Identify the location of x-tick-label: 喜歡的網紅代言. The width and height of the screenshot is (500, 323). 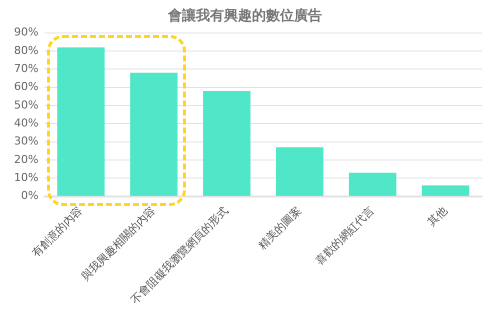
(345, 236).